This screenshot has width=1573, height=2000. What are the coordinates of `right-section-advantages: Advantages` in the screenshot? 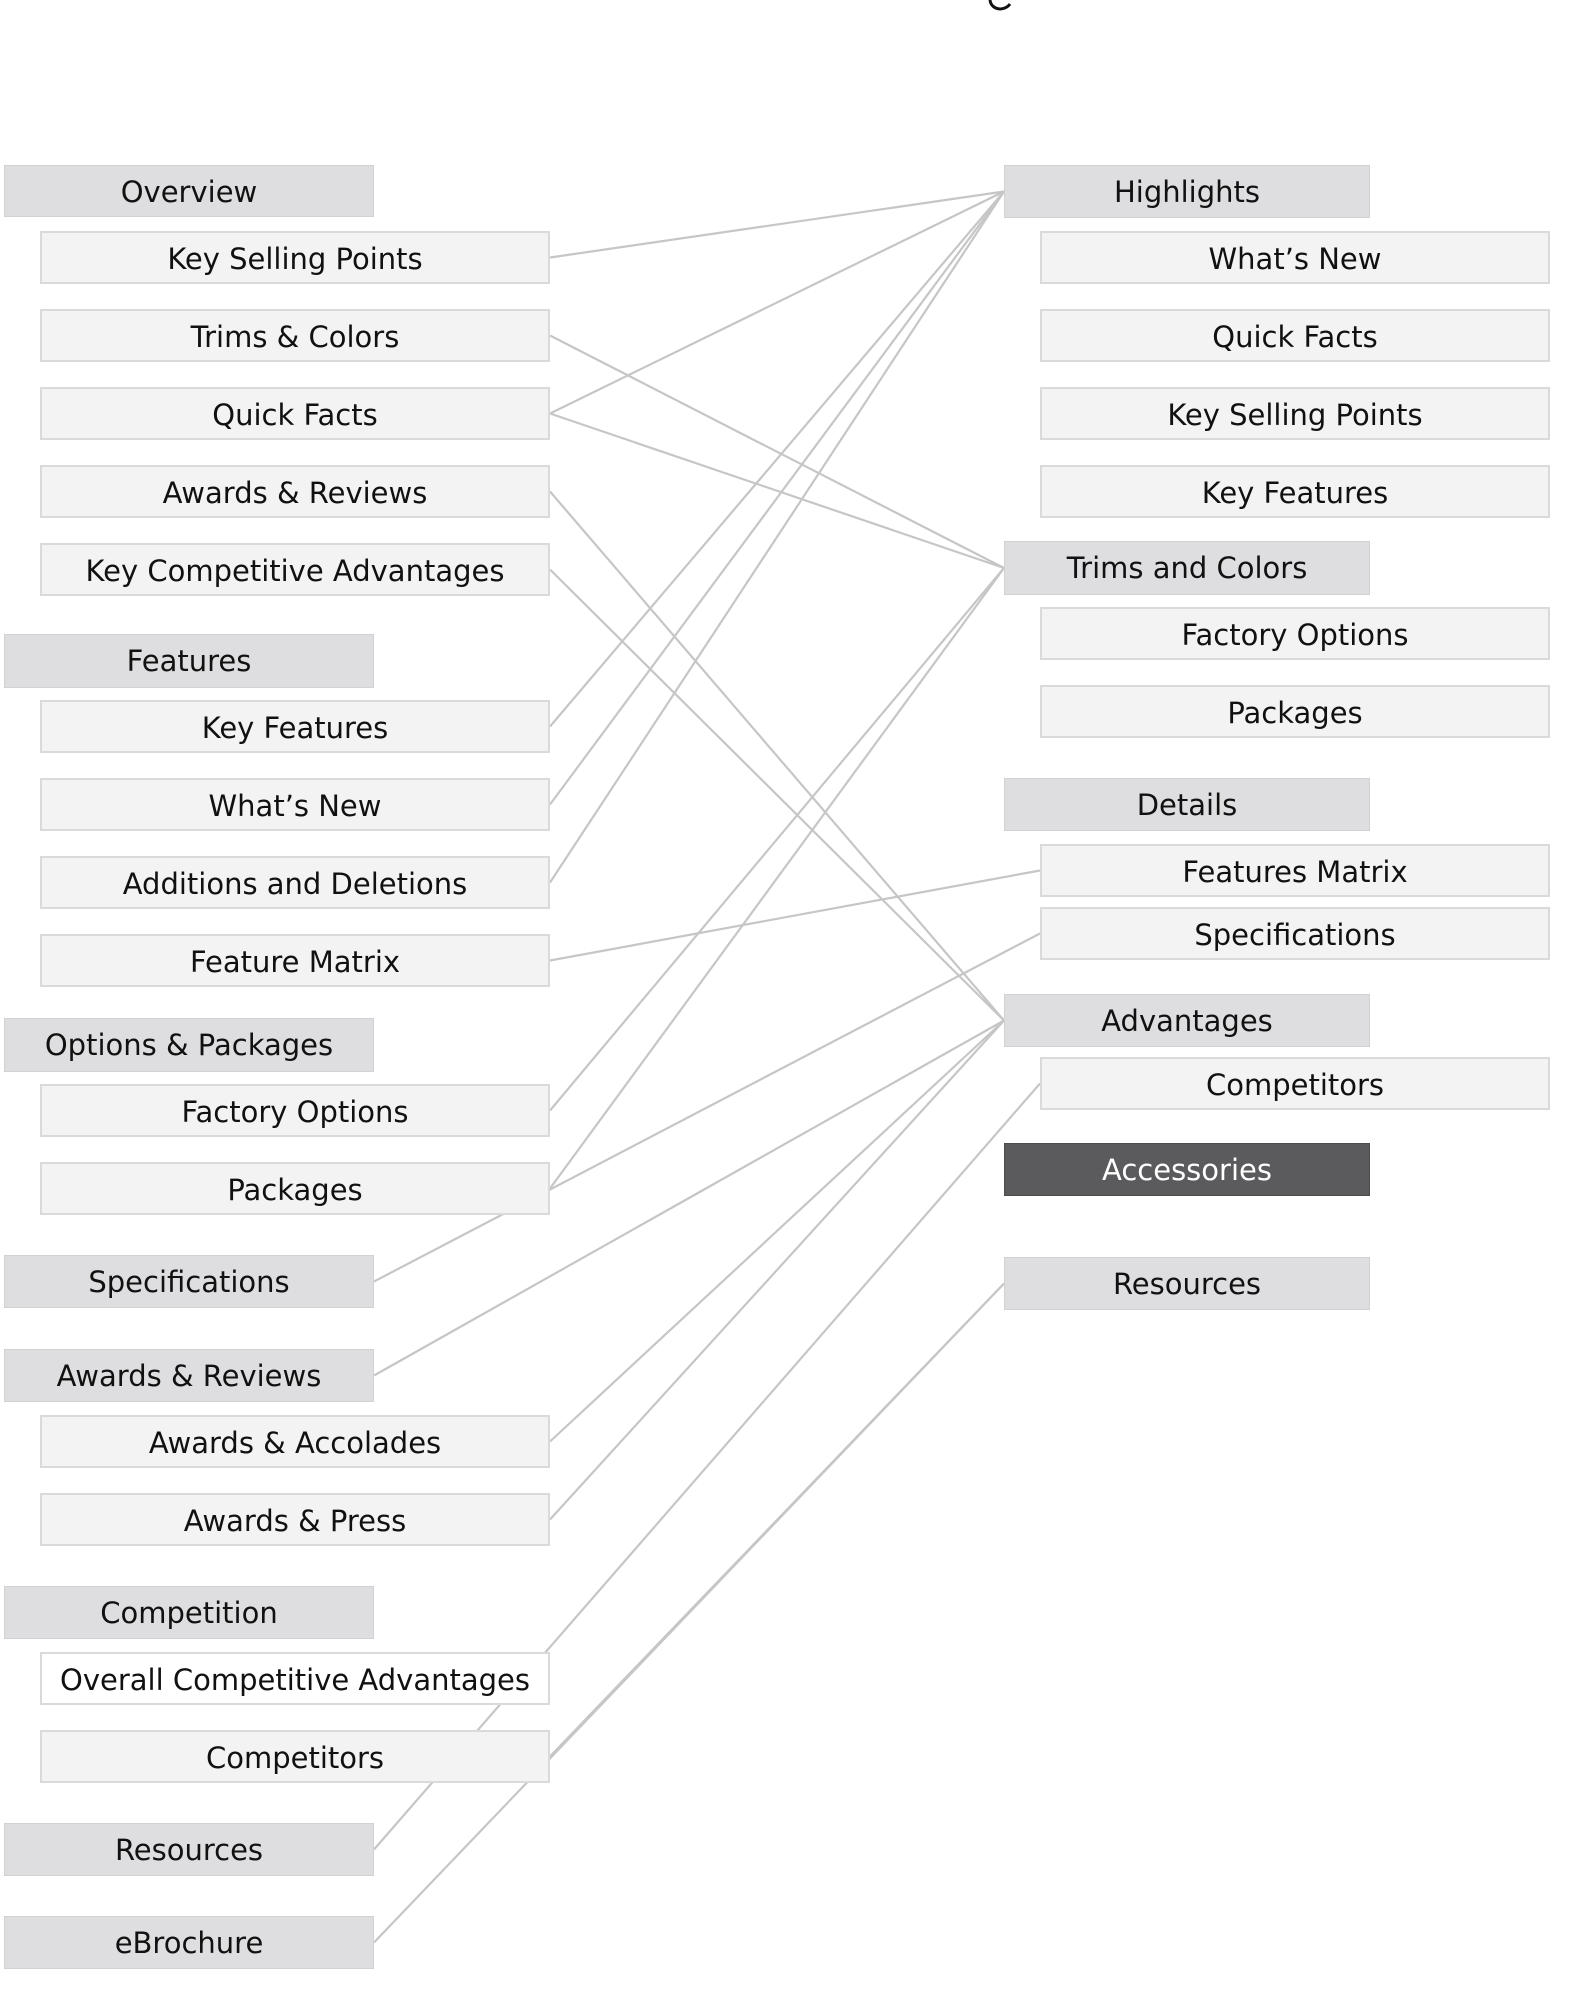 It's located at (1187, 1020).